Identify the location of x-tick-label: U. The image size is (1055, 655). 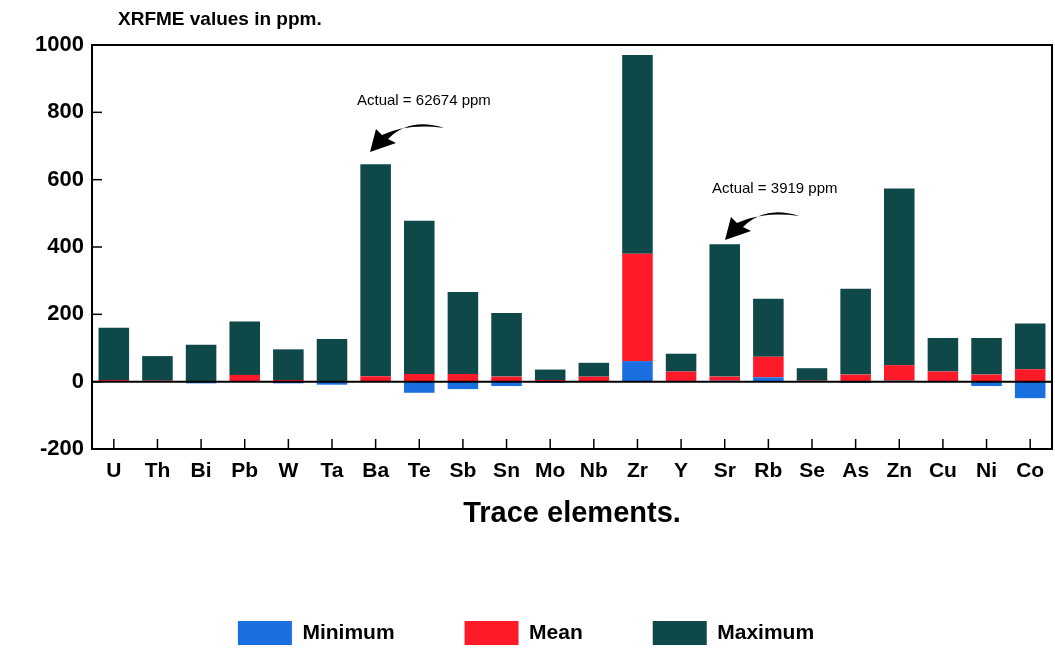
(114, 470).